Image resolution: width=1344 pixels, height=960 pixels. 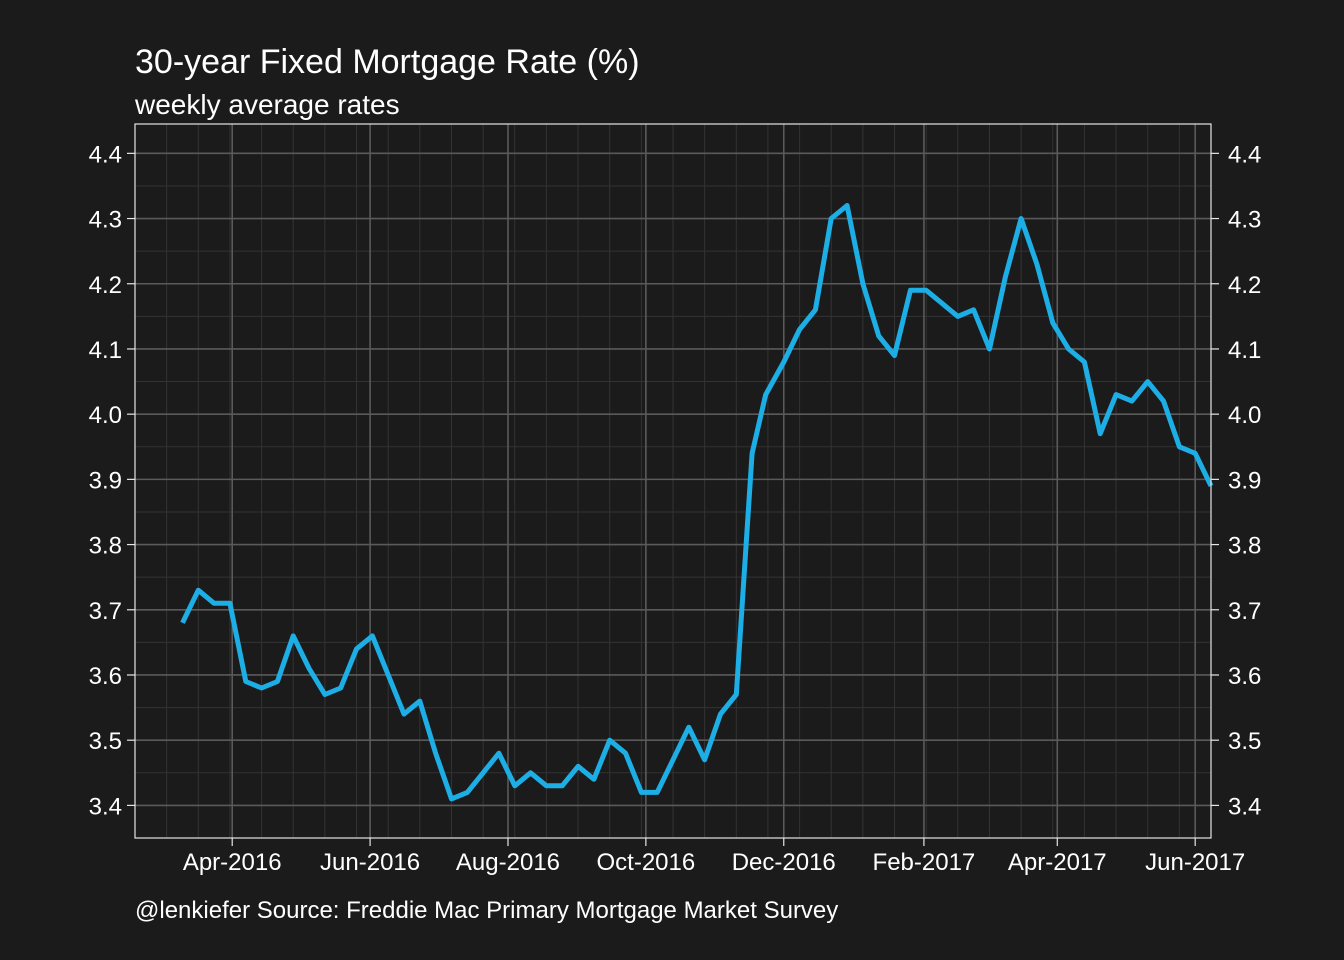 What do you see at coordinates (1244, 741) in the screenshot?
I see `y-tick-label-right: 3.5` at bounding box center [1244, 741].